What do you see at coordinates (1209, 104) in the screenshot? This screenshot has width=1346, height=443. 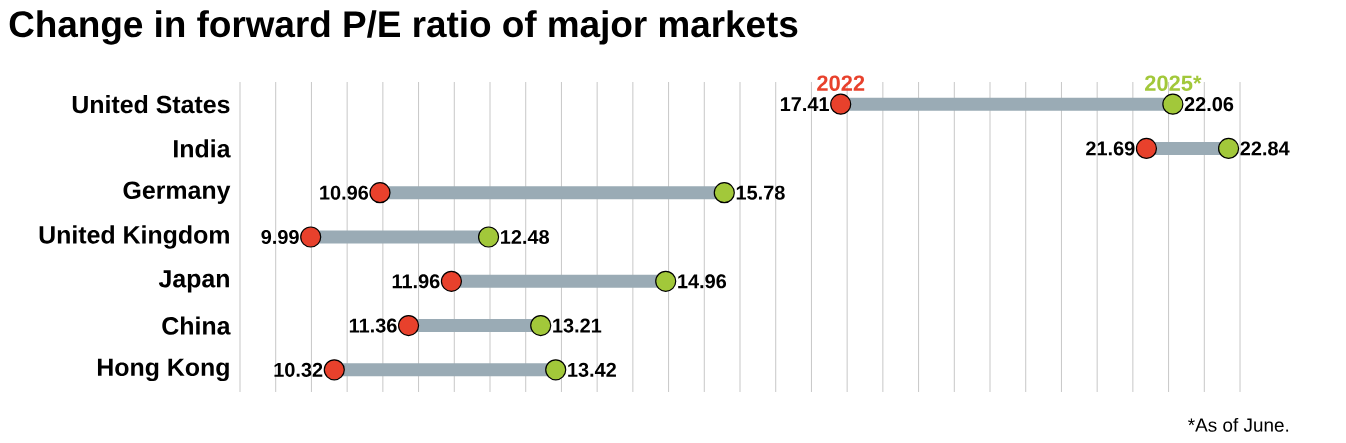 I see `data-label: 22.06` at bounding box center [1209, 104].